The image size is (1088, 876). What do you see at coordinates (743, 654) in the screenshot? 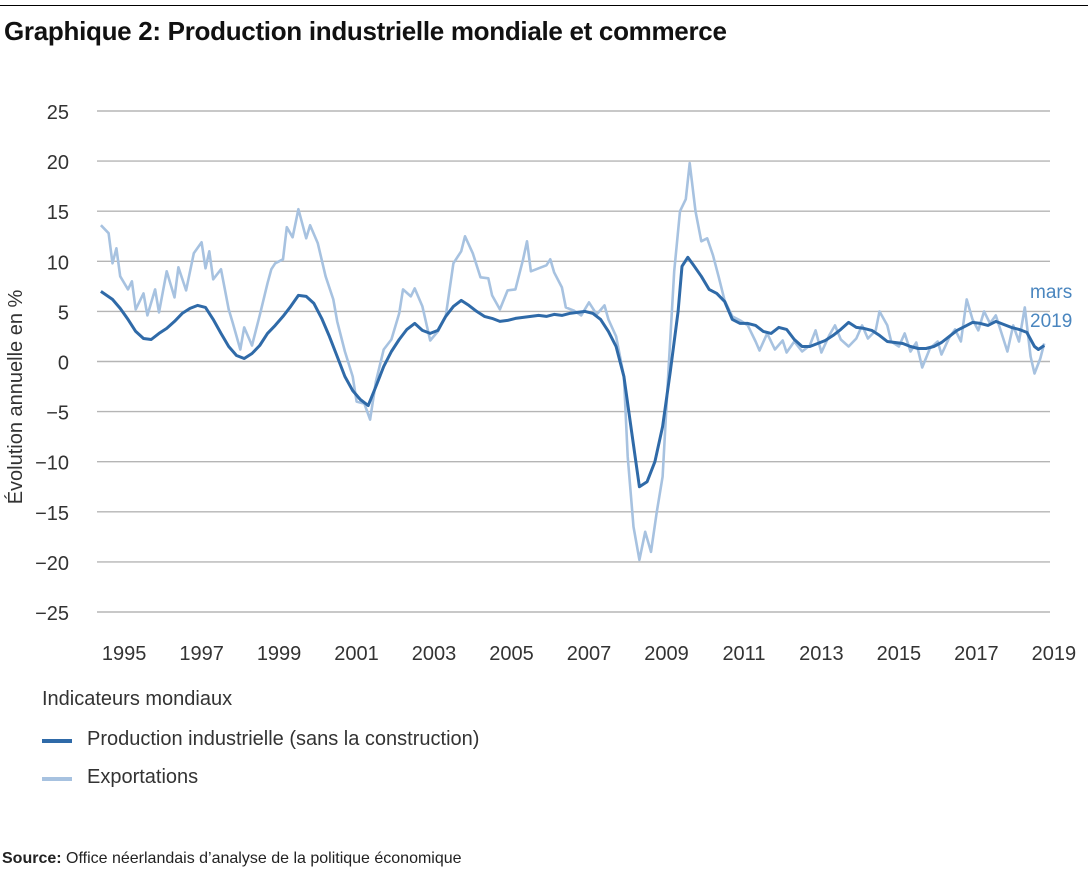
I see `x-tick-label: 2011` at bounding box center [743, 654].